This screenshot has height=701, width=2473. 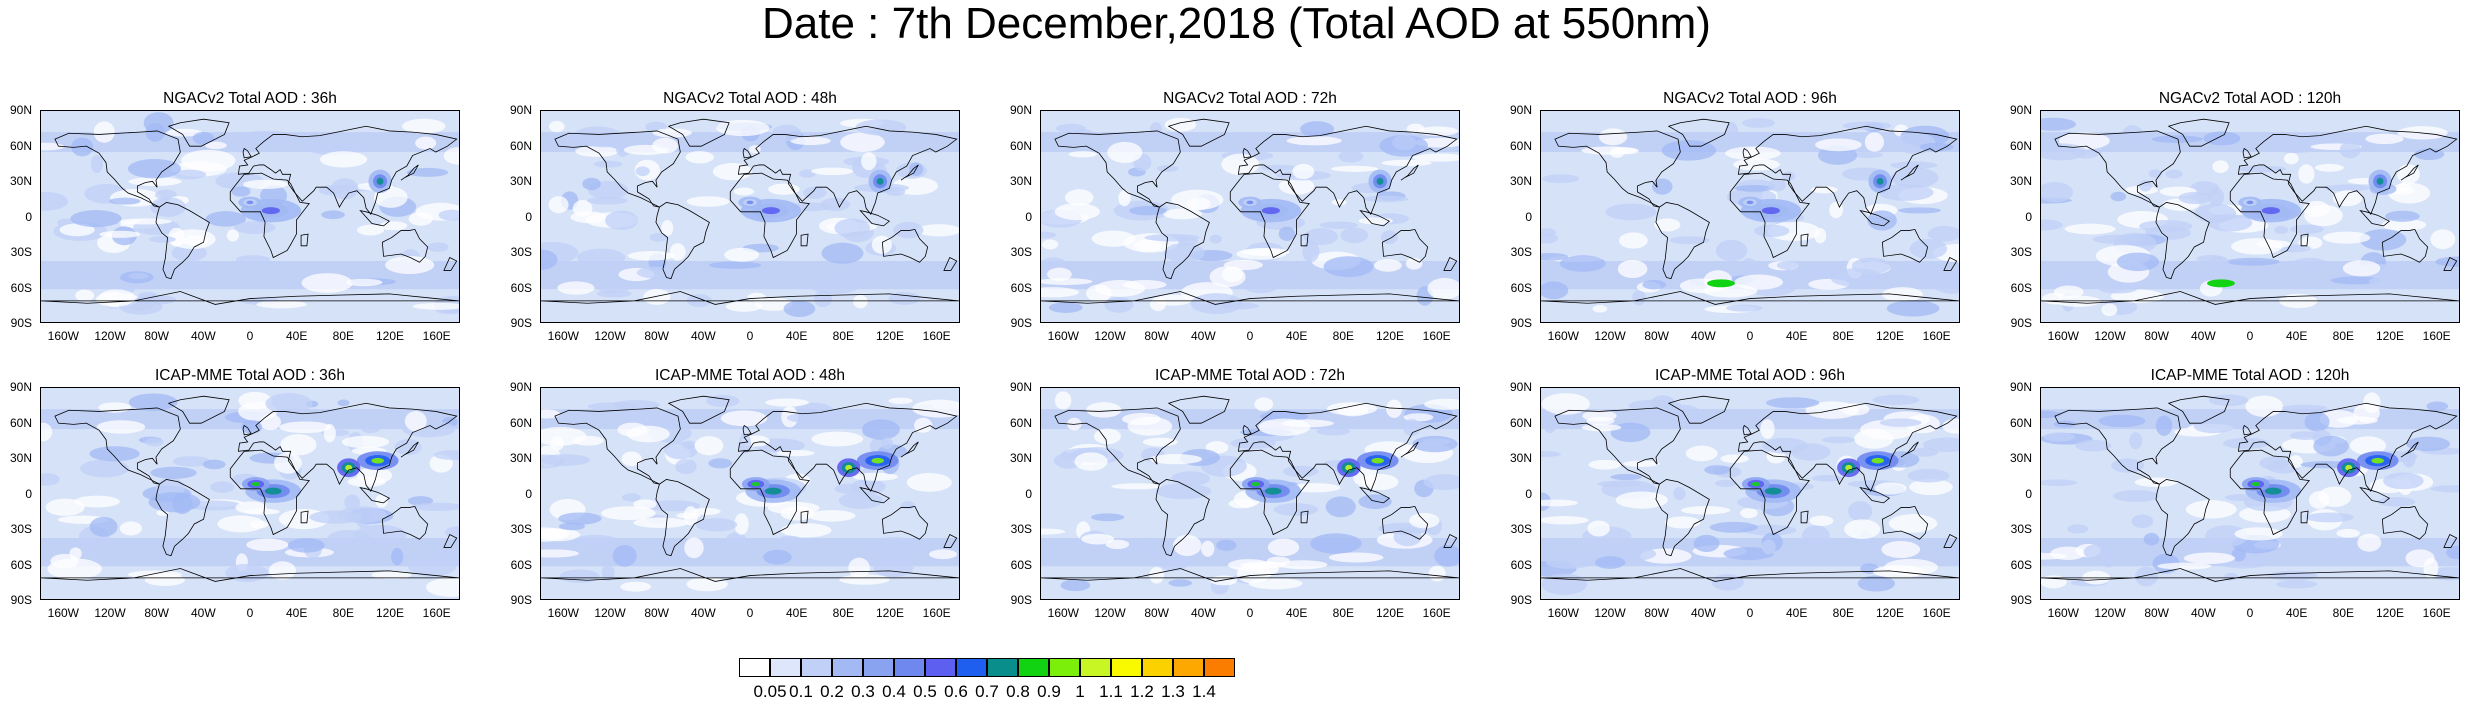 What do you see at coordinates (1080, 691) in the screenshot?
I see `colorbar-tick-label: 1` at bounding box center [1080, 691].